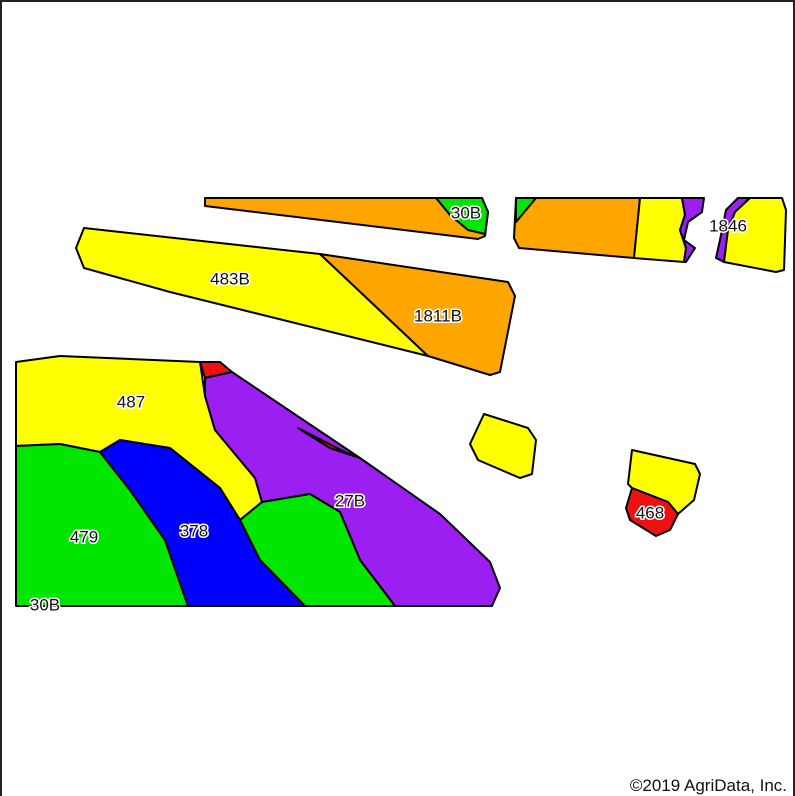 Image resolution: width=795 pixels, height=796 pixels. Describe the element at coordinates (728, 225) in the screenshot. I see `label-1846: 1846` at that location.